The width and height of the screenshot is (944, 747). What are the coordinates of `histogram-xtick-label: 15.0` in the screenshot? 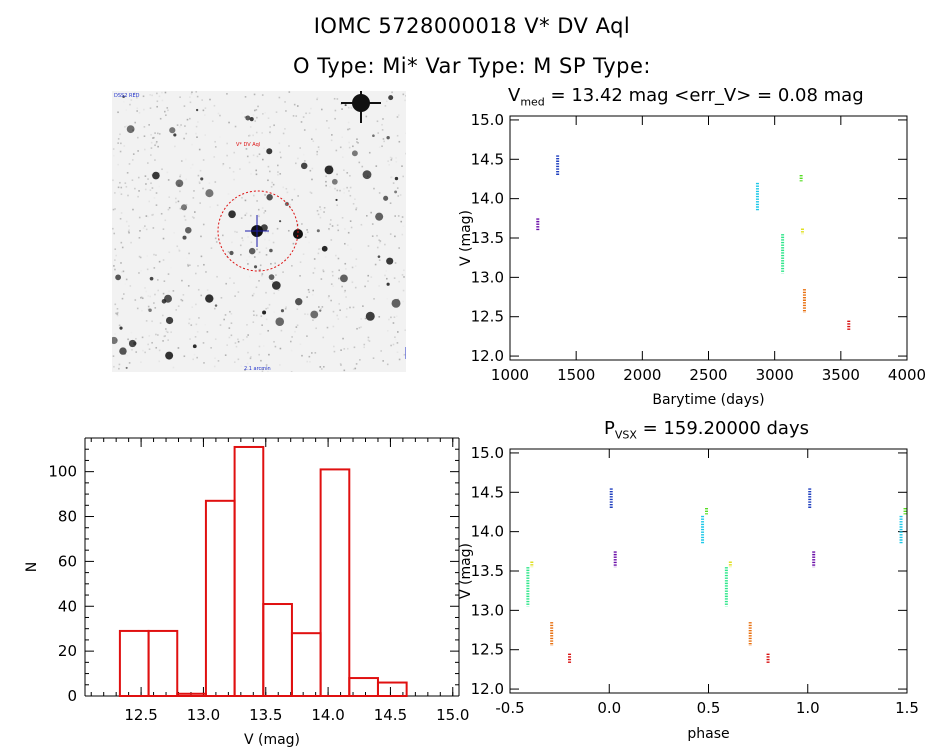 It's located at (452, 715).